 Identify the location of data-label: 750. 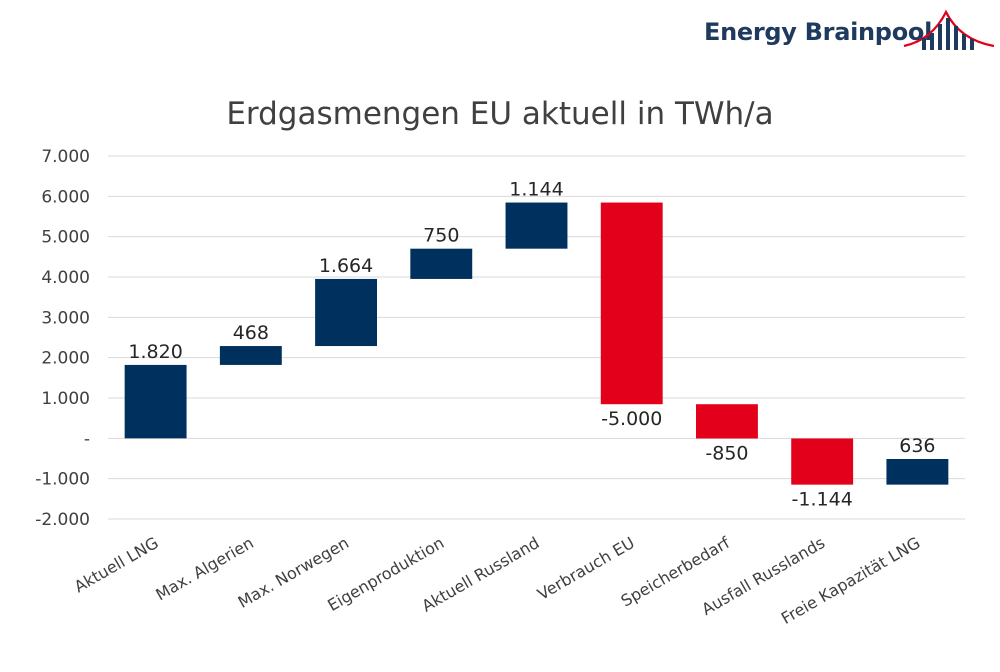
(441, 236).